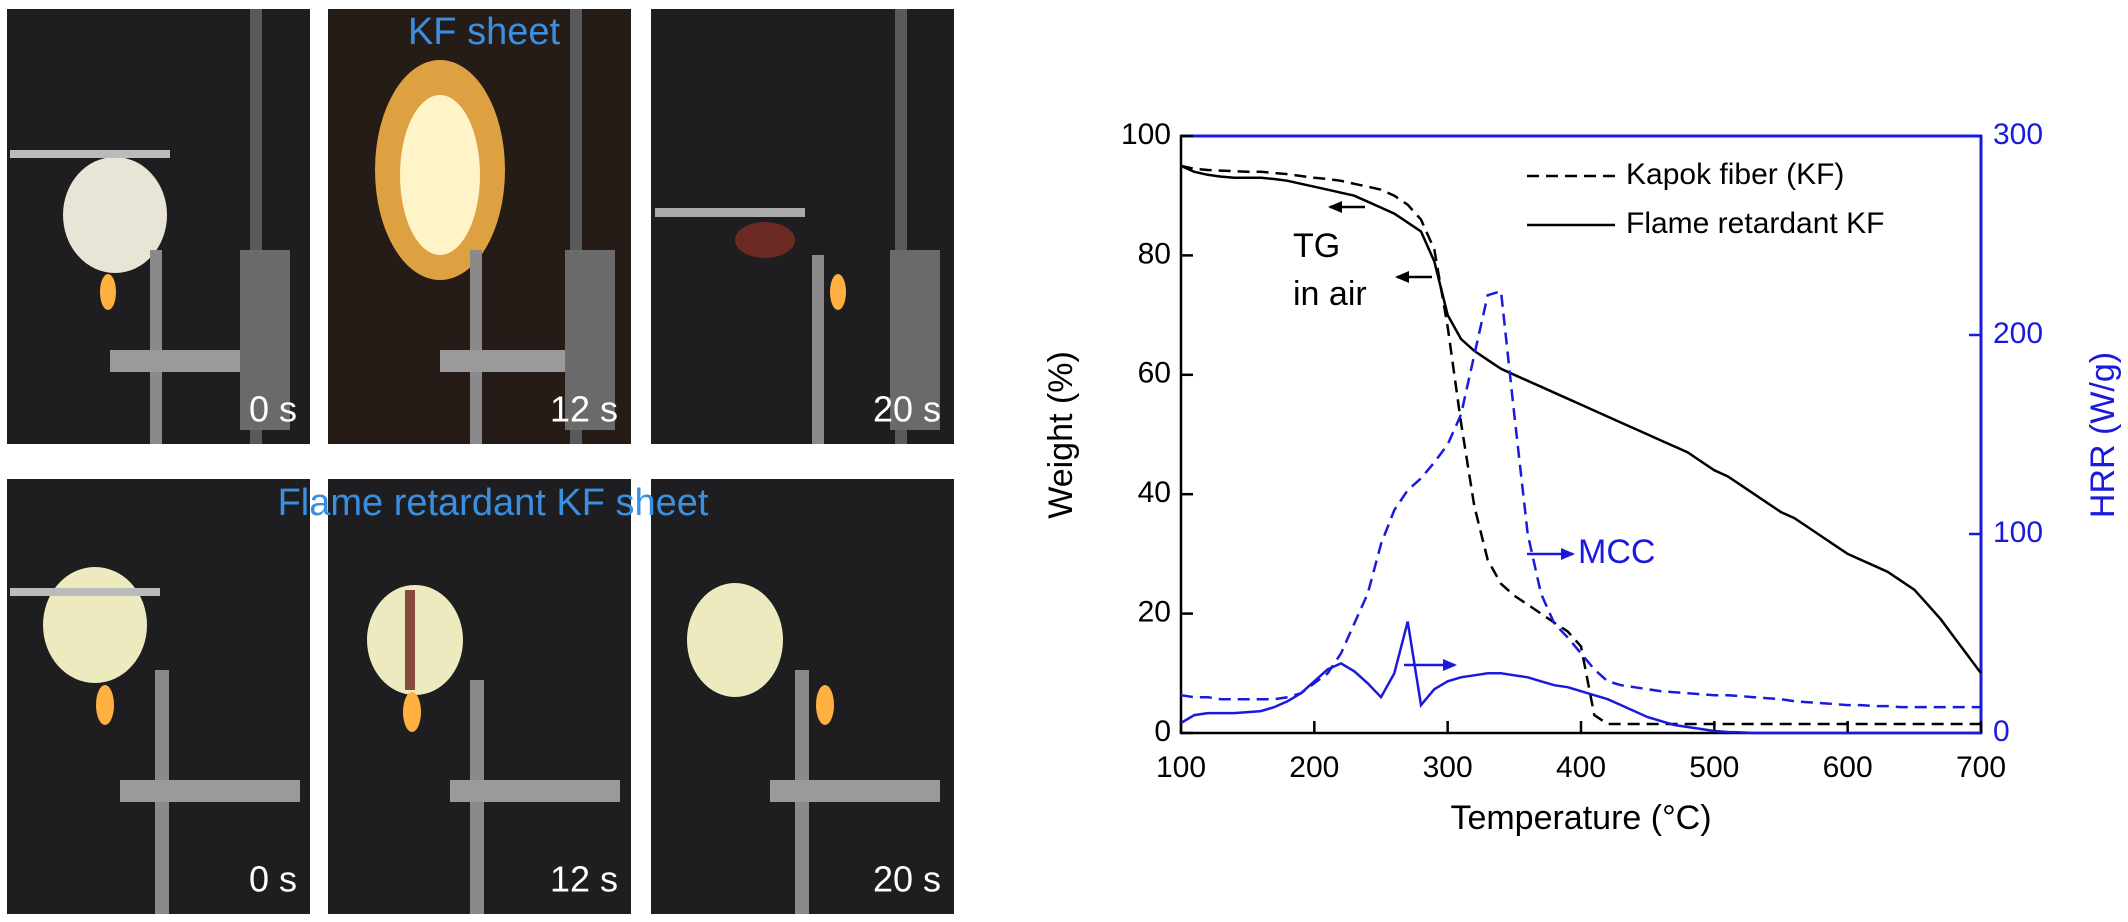  What do you see at coordinates (1735, 174) in the screenshot?
I see `legend-label: Kapok fiber (KF)` at bounding box center [1735, 174].